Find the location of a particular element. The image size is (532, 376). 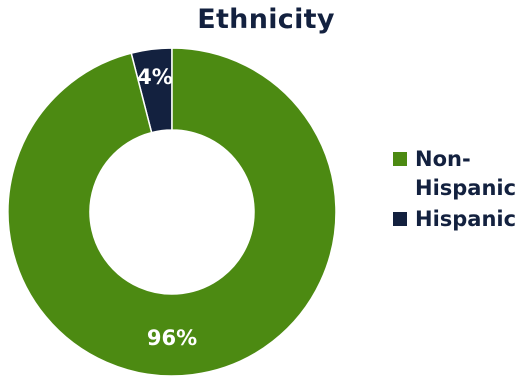

legend-swatch-non-hispanic is located at coordinates (400, 159).